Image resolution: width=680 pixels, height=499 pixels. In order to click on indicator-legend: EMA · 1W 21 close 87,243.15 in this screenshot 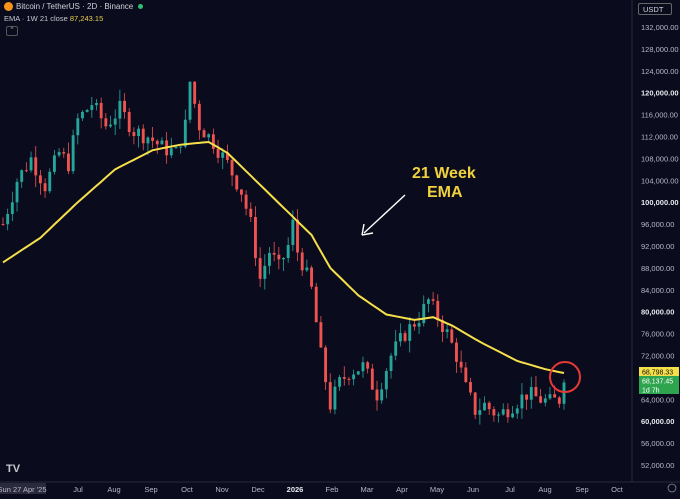, I will do `click(53, 18)`.